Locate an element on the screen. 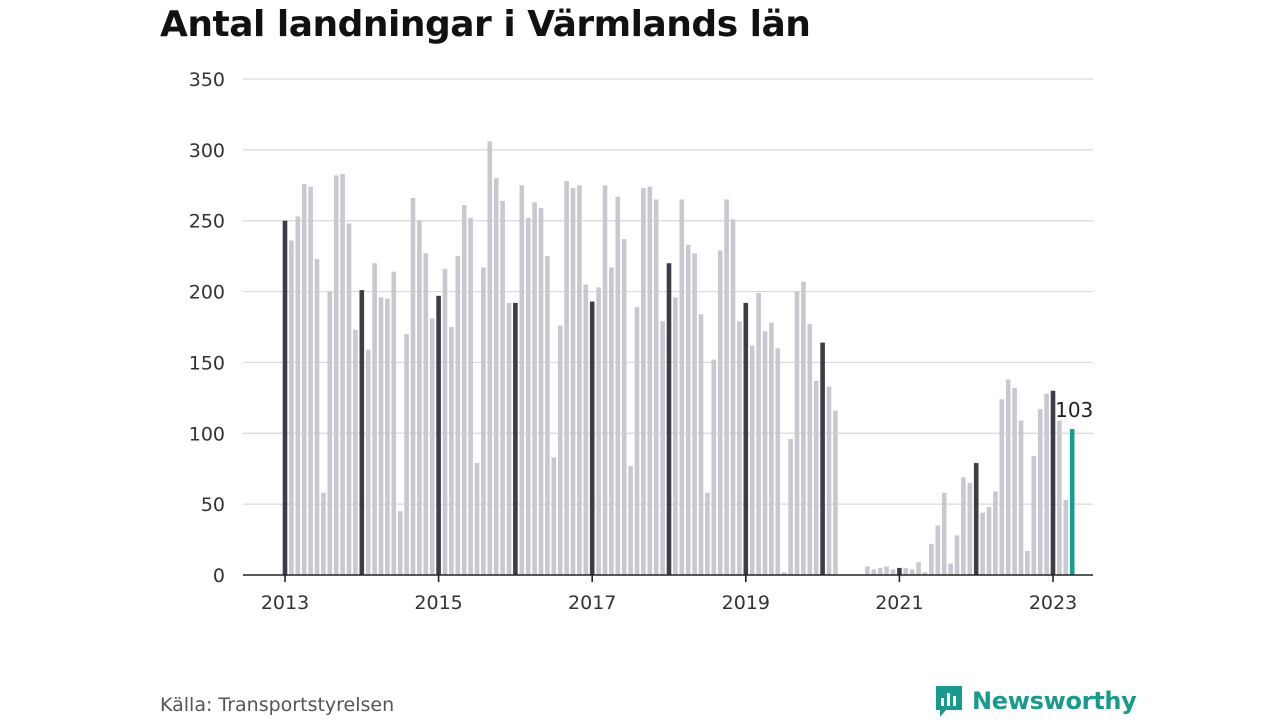 This screenshot has height=720, width=1280. x-tick-label: 2015 is located at coordinates (438, 603).